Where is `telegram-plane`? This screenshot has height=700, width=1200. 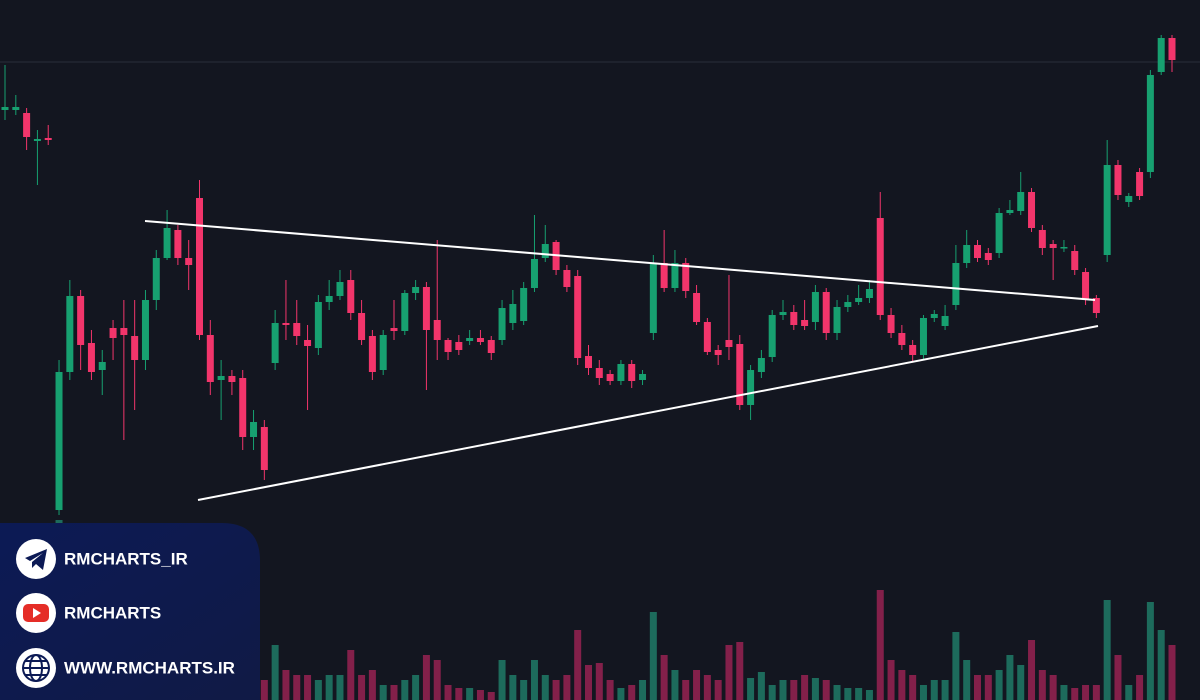 telegram-plane is located at coordinates (36, 559).